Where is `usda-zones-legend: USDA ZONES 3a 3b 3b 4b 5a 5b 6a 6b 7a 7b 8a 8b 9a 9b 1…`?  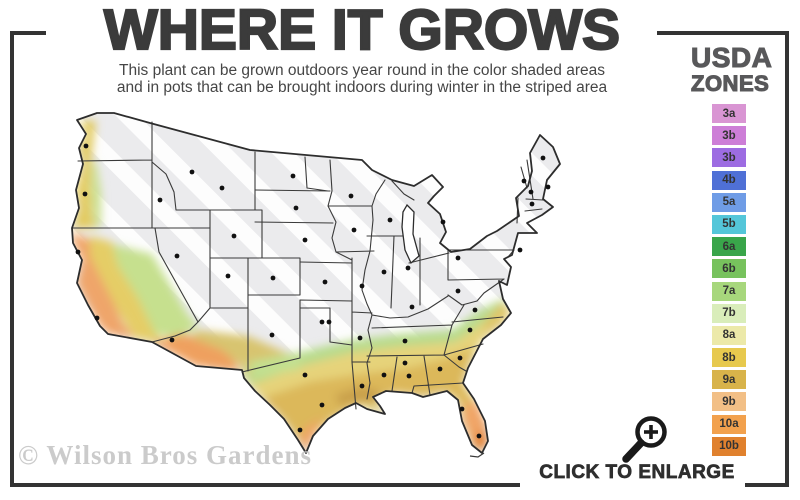 usda-zones-legend: USDA ZONES 3a 3b 3b 4b 5a 5b 6a 6b 7a 7b 8a 8b 9a 9b 1… is located at coordinates (731, 250).